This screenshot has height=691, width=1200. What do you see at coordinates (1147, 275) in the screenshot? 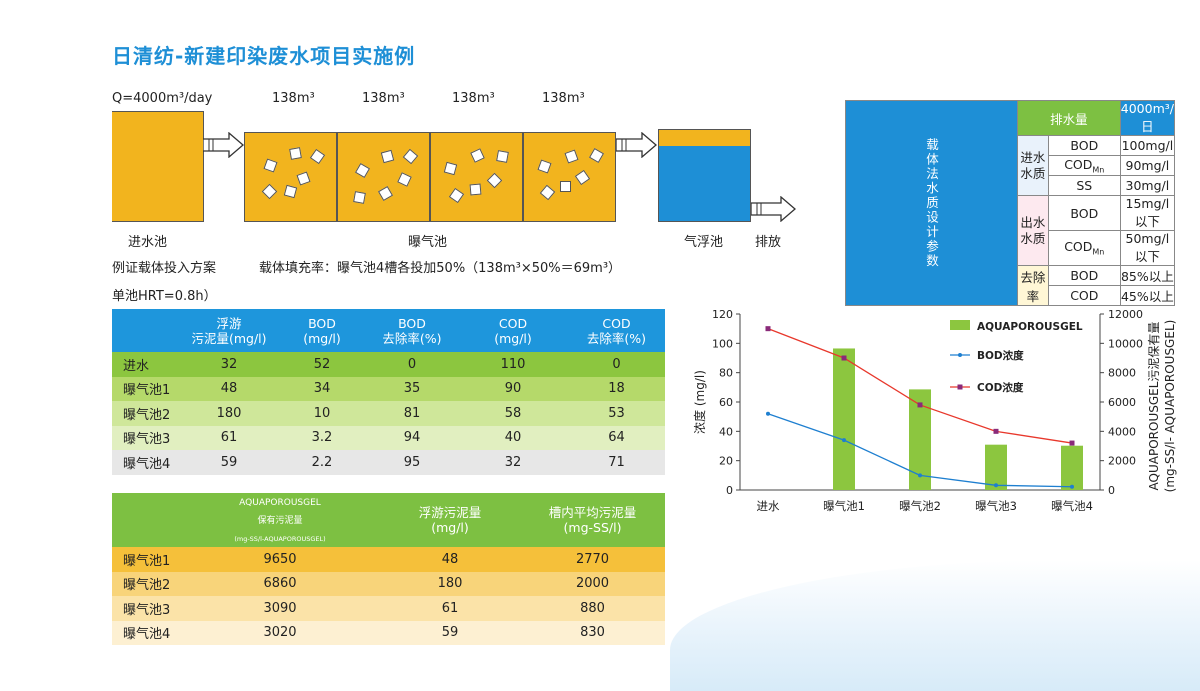
I see `param-value: 85%以上` at bounding box center [1147, 275].